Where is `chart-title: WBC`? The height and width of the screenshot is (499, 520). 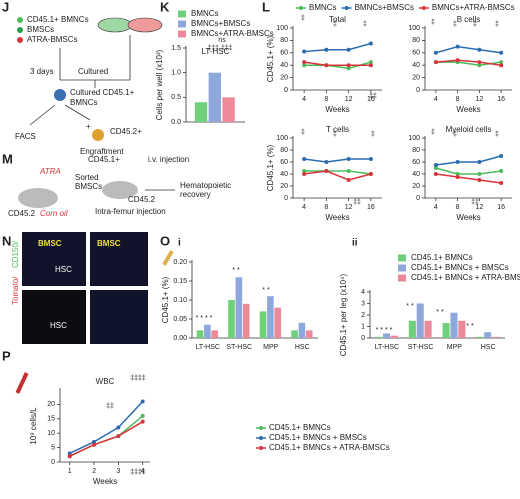 chart-title: WBC is located at coordinates (105, 381).